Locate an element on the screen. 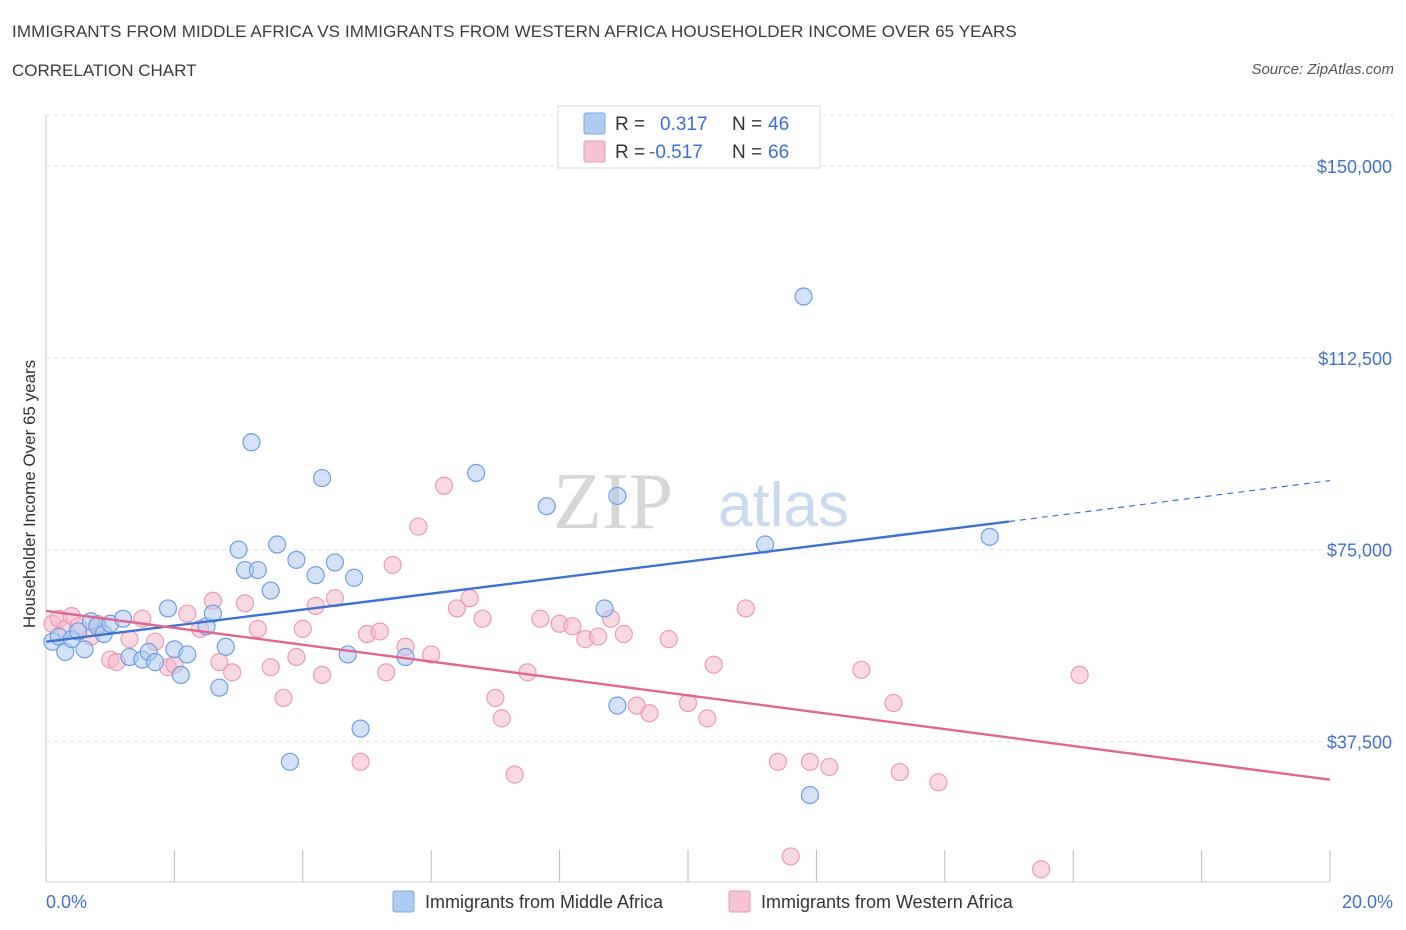 The image size is (1406, 930). x-tick-label-max: 20.0% is located at coordinates (1367, 902).